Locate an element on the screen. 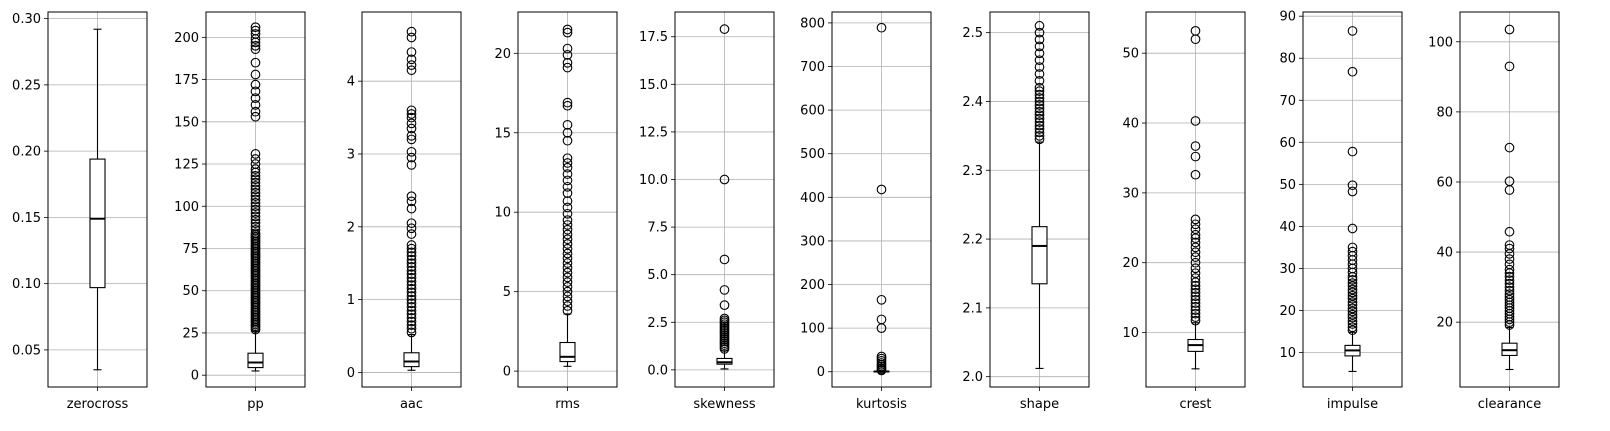  y-tick-label: 30 is located at coordinates (1287, 269).